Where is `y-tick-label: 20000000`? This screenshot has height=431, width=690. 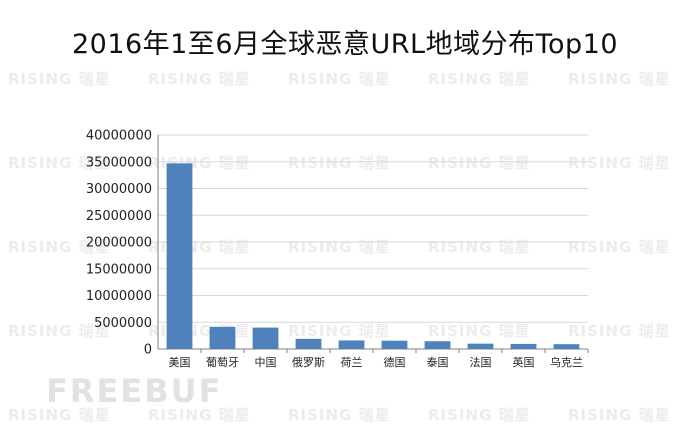 y-tick-label: 20000000 is located at coordinates (119, 243).